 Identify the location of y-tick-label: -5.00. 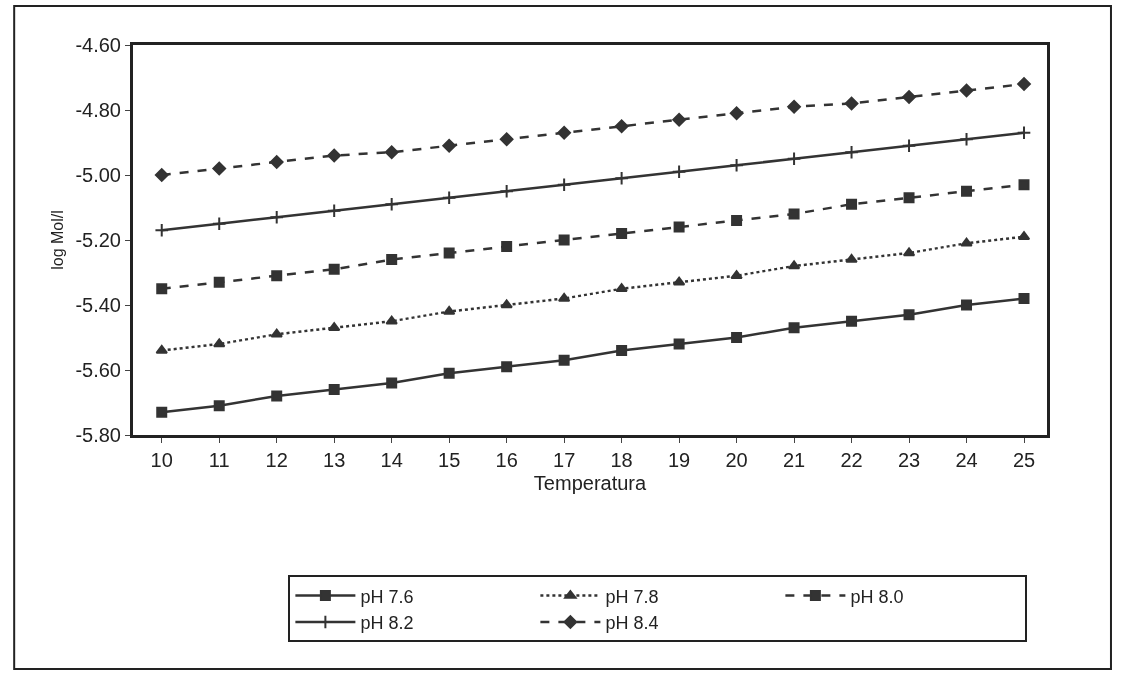
(98, 175).